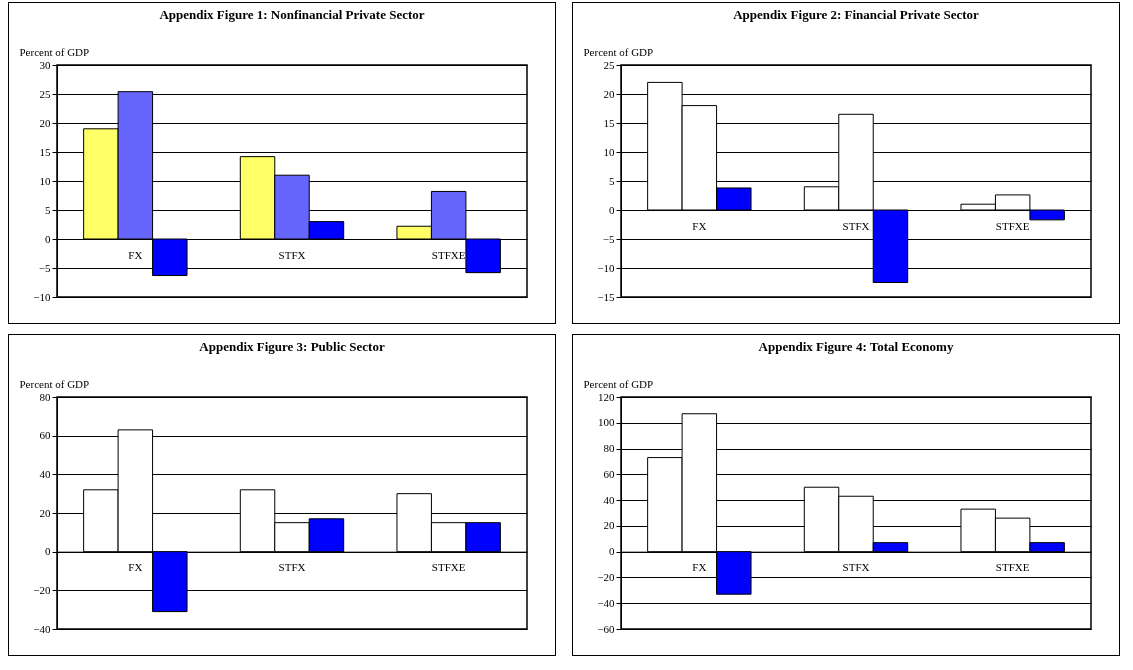 This screenshot has height=670, width=1133. I want to click on chart-title: Appendix Figure 4: Total Economy, so click(856, 346).